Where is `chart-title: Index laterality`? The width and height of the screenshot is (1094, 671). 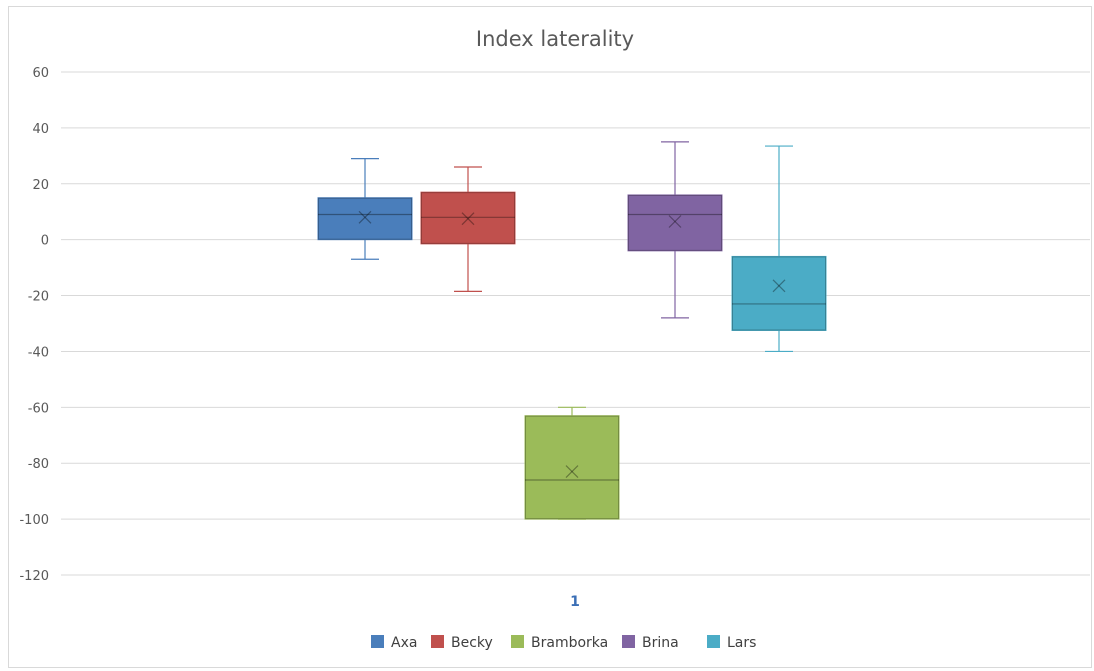 chart-title: Index laterality is located at coordinates (555, 39).